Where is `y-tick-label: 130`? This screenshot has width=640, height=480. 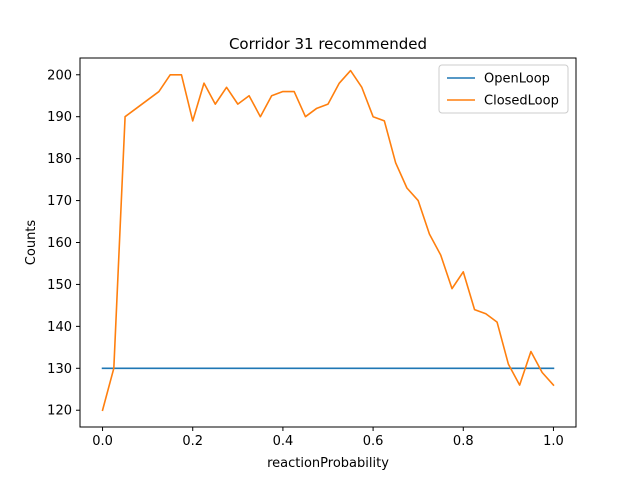 y-tick-label: 130 is located at coordinates (59, 369).